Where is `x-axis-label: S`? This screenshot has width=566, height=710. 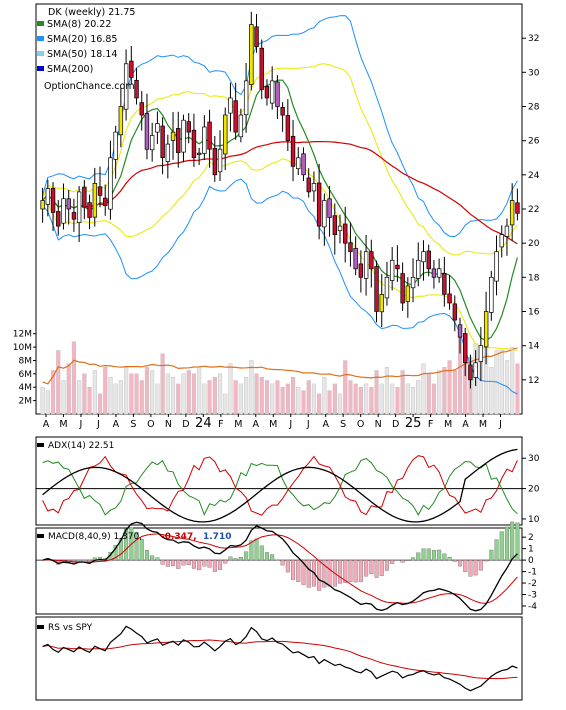 x-axis-label: S is located at coordinates (343, 424).